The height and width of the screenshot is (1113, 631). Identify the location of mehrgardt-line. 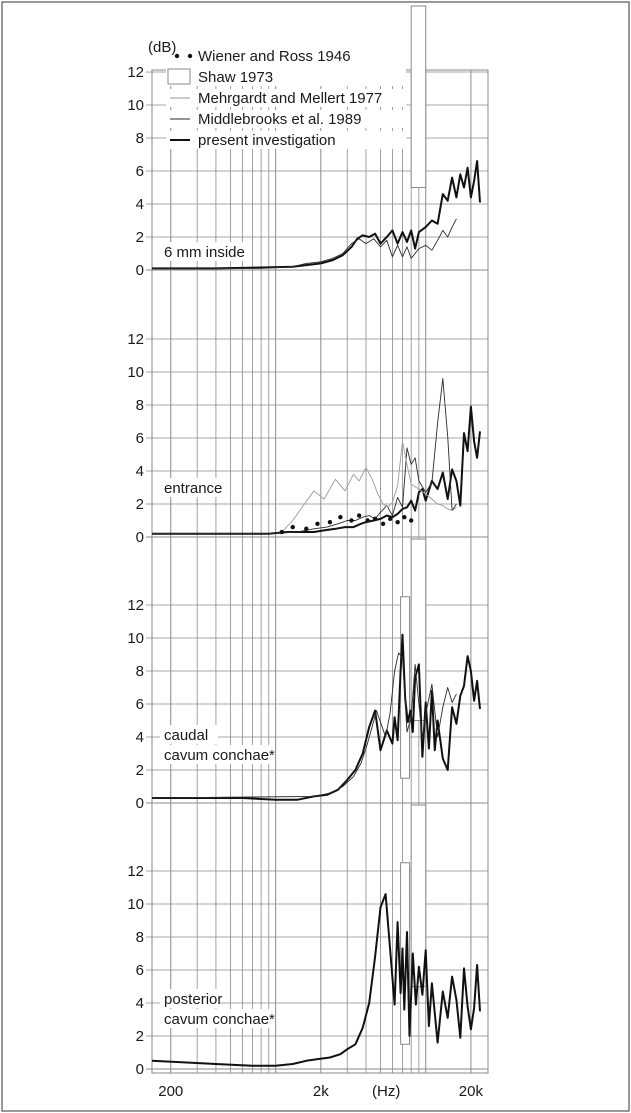
(369, 486).